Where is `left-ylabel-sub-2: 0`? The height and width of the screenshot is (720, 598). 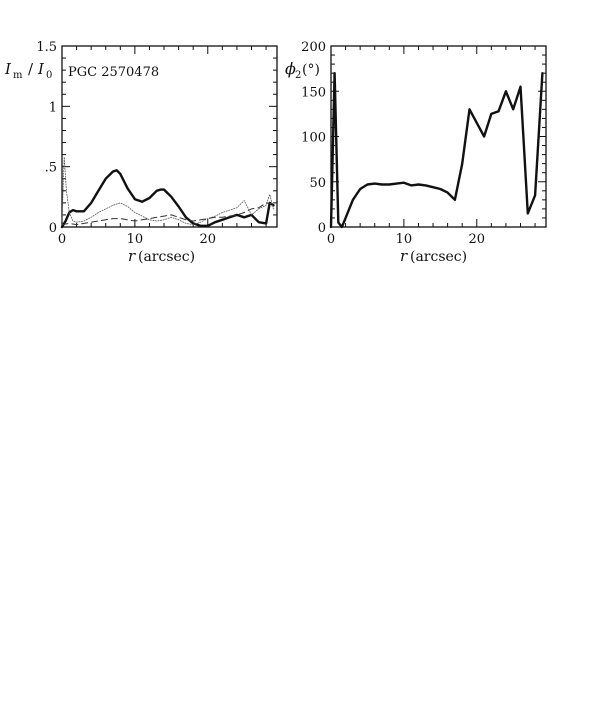
left-ylabel-sub-2: 0 is located at coordinates (49, 75).